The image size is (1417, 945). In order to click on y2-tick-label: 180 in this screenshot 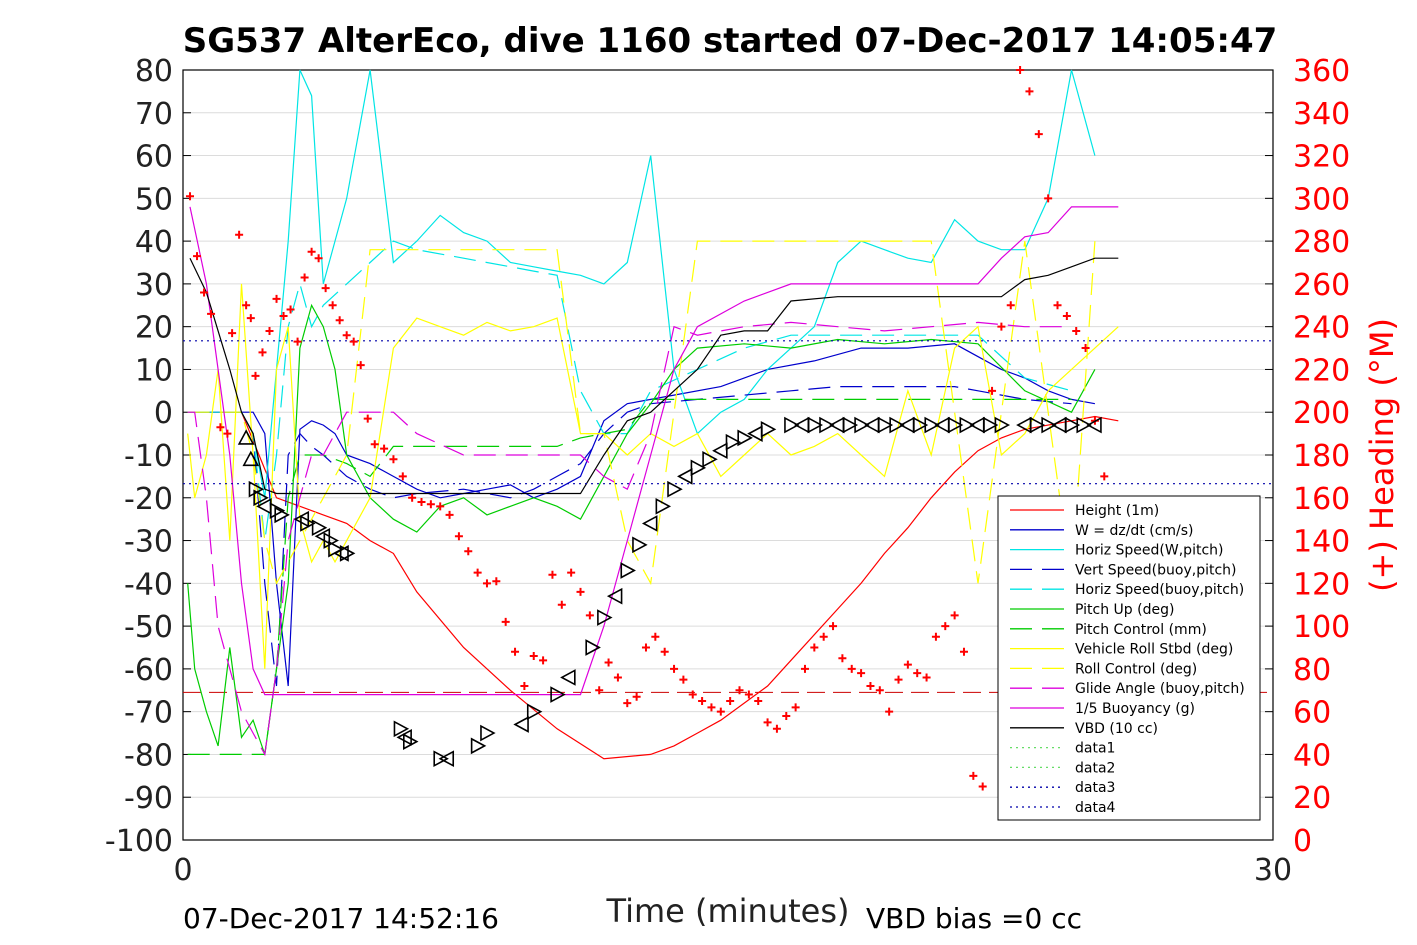, I will do `click(1321, 456)`.